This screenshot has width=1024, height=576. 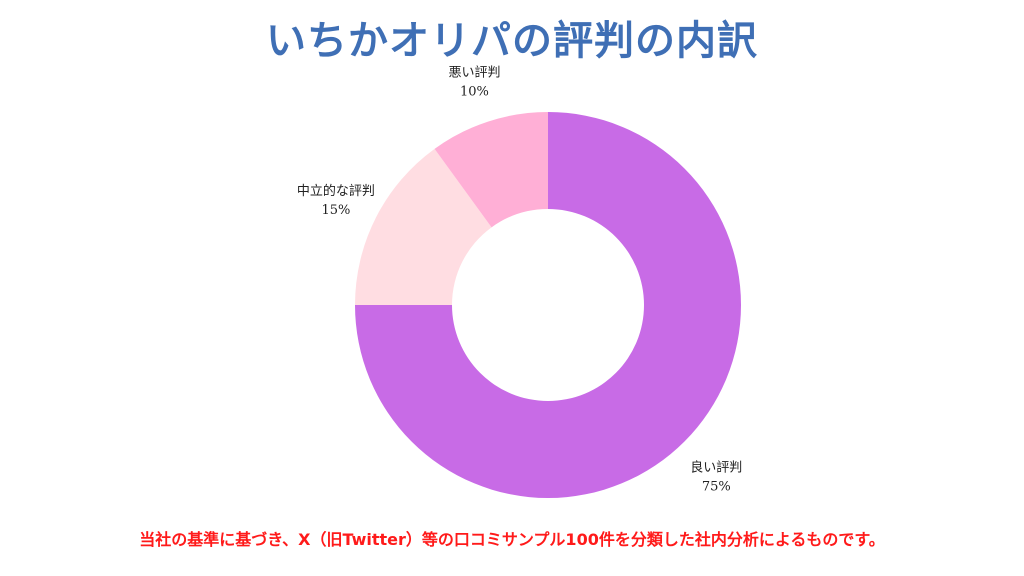 What do you see at coordinates (716, 486) in the screenshot?
I see `slice-pct-0: 75%` at bounding box center [716, 486].